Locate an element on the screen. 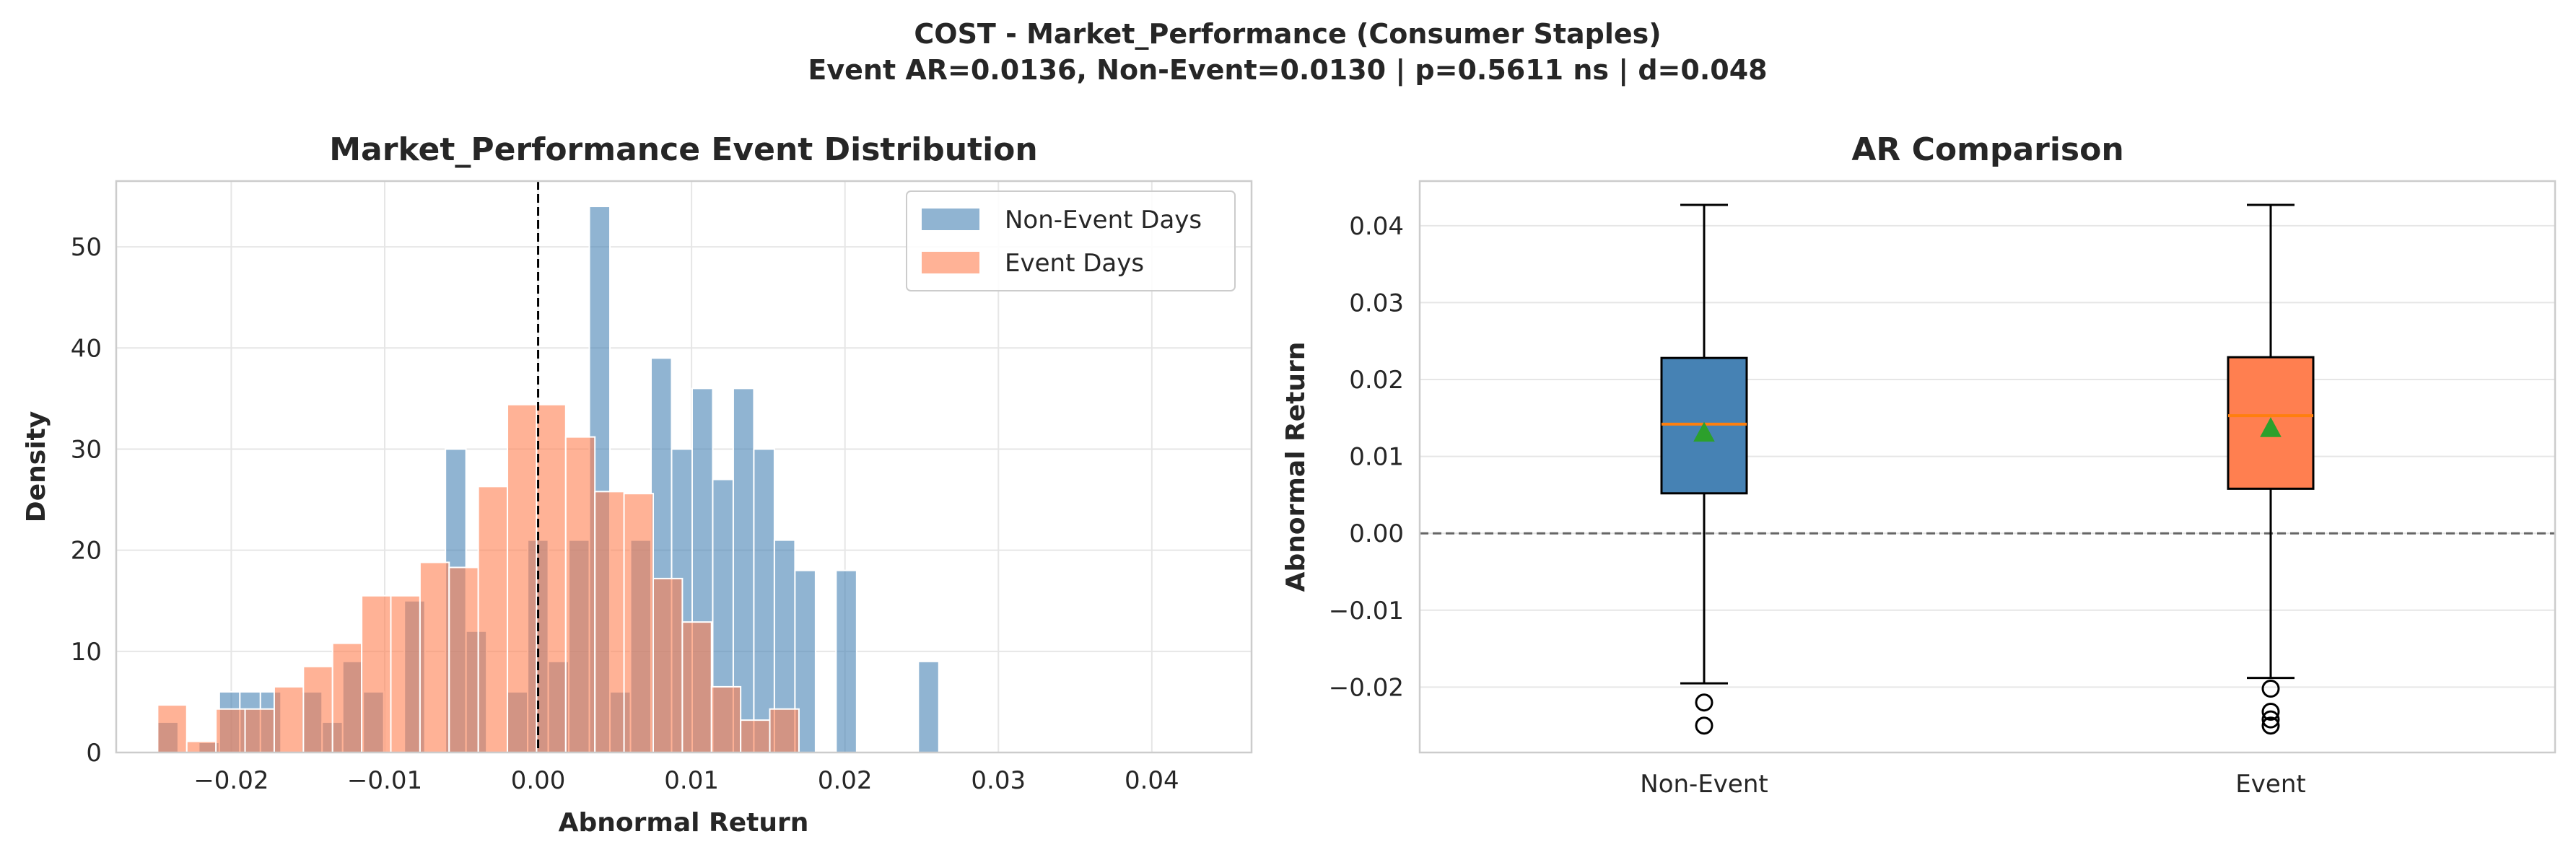 Image resolution: width=2576 pixels, height=860 pixels. histogram-ytick-label: 40 is located at coordinates (86, 348).